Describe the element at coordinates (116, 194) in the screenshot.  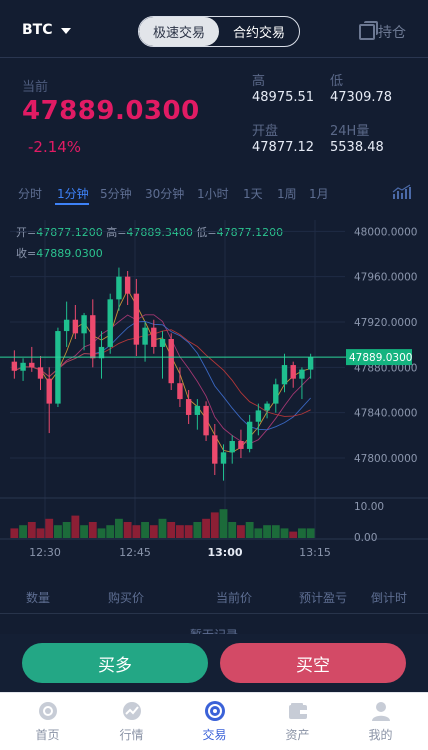
I see `period-tab-5m: 5分钟` at that location.